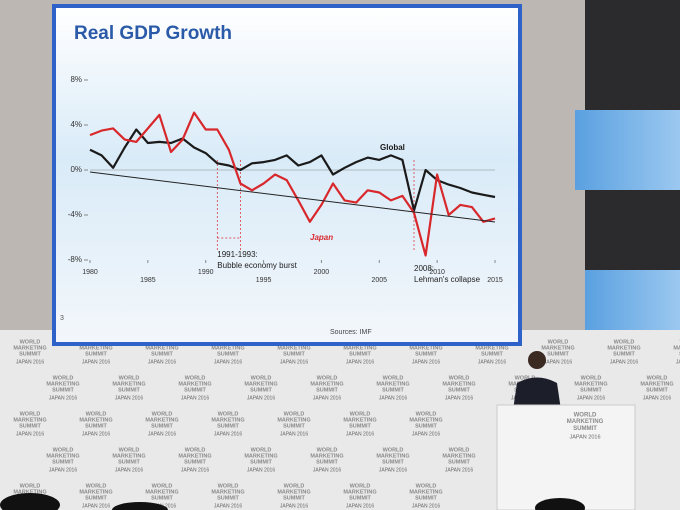 Image resolution: width=680 pixels, height=510 pixels. Describe the element at coordinates (76, 124) in the screenshot. I see `y-tick-label: 4%` at that location.